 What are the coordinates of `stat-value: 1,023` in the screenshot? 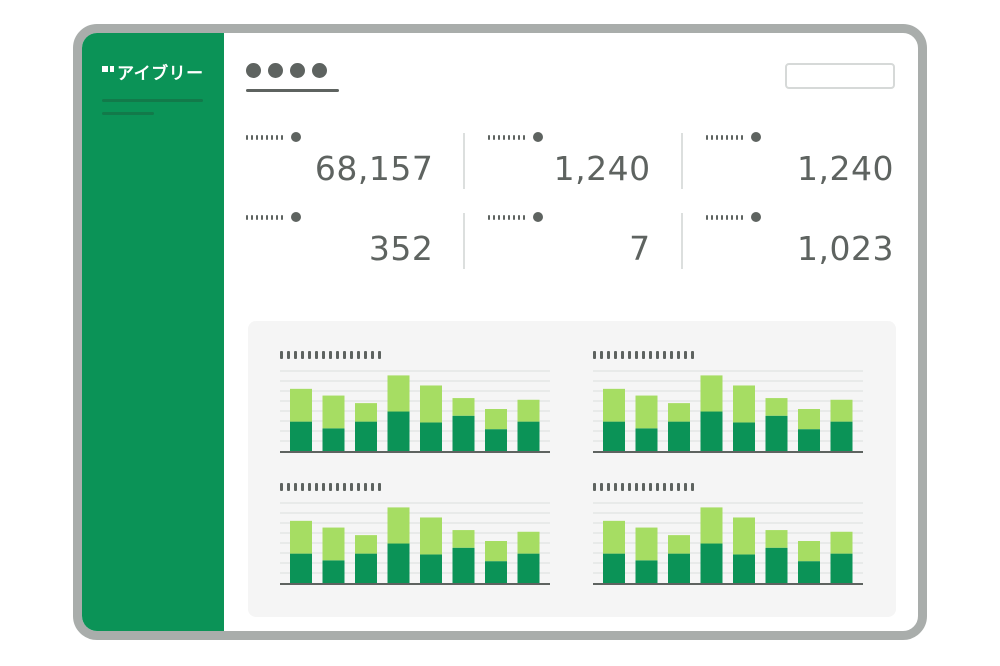 It's located at (845, 248).